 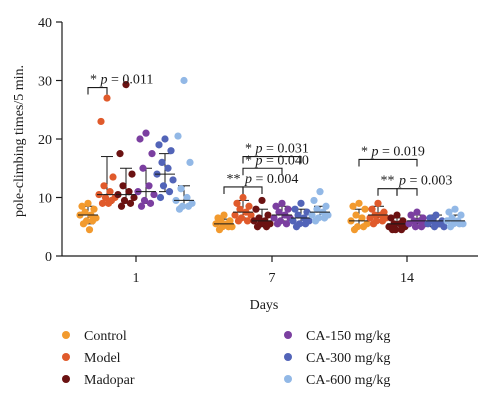 I want to click on x-tick-label: 1, so click(x=136, y=278).